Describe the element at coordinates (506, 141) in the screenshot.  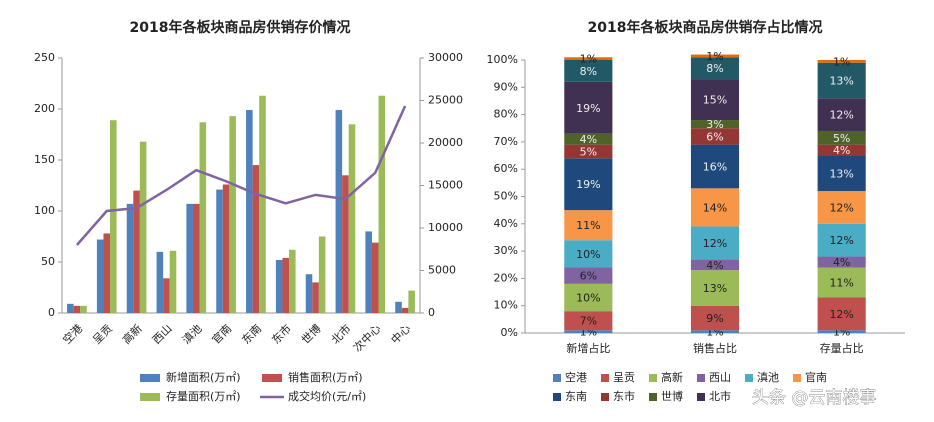
I see `y-tick-label: 70%` at that location.